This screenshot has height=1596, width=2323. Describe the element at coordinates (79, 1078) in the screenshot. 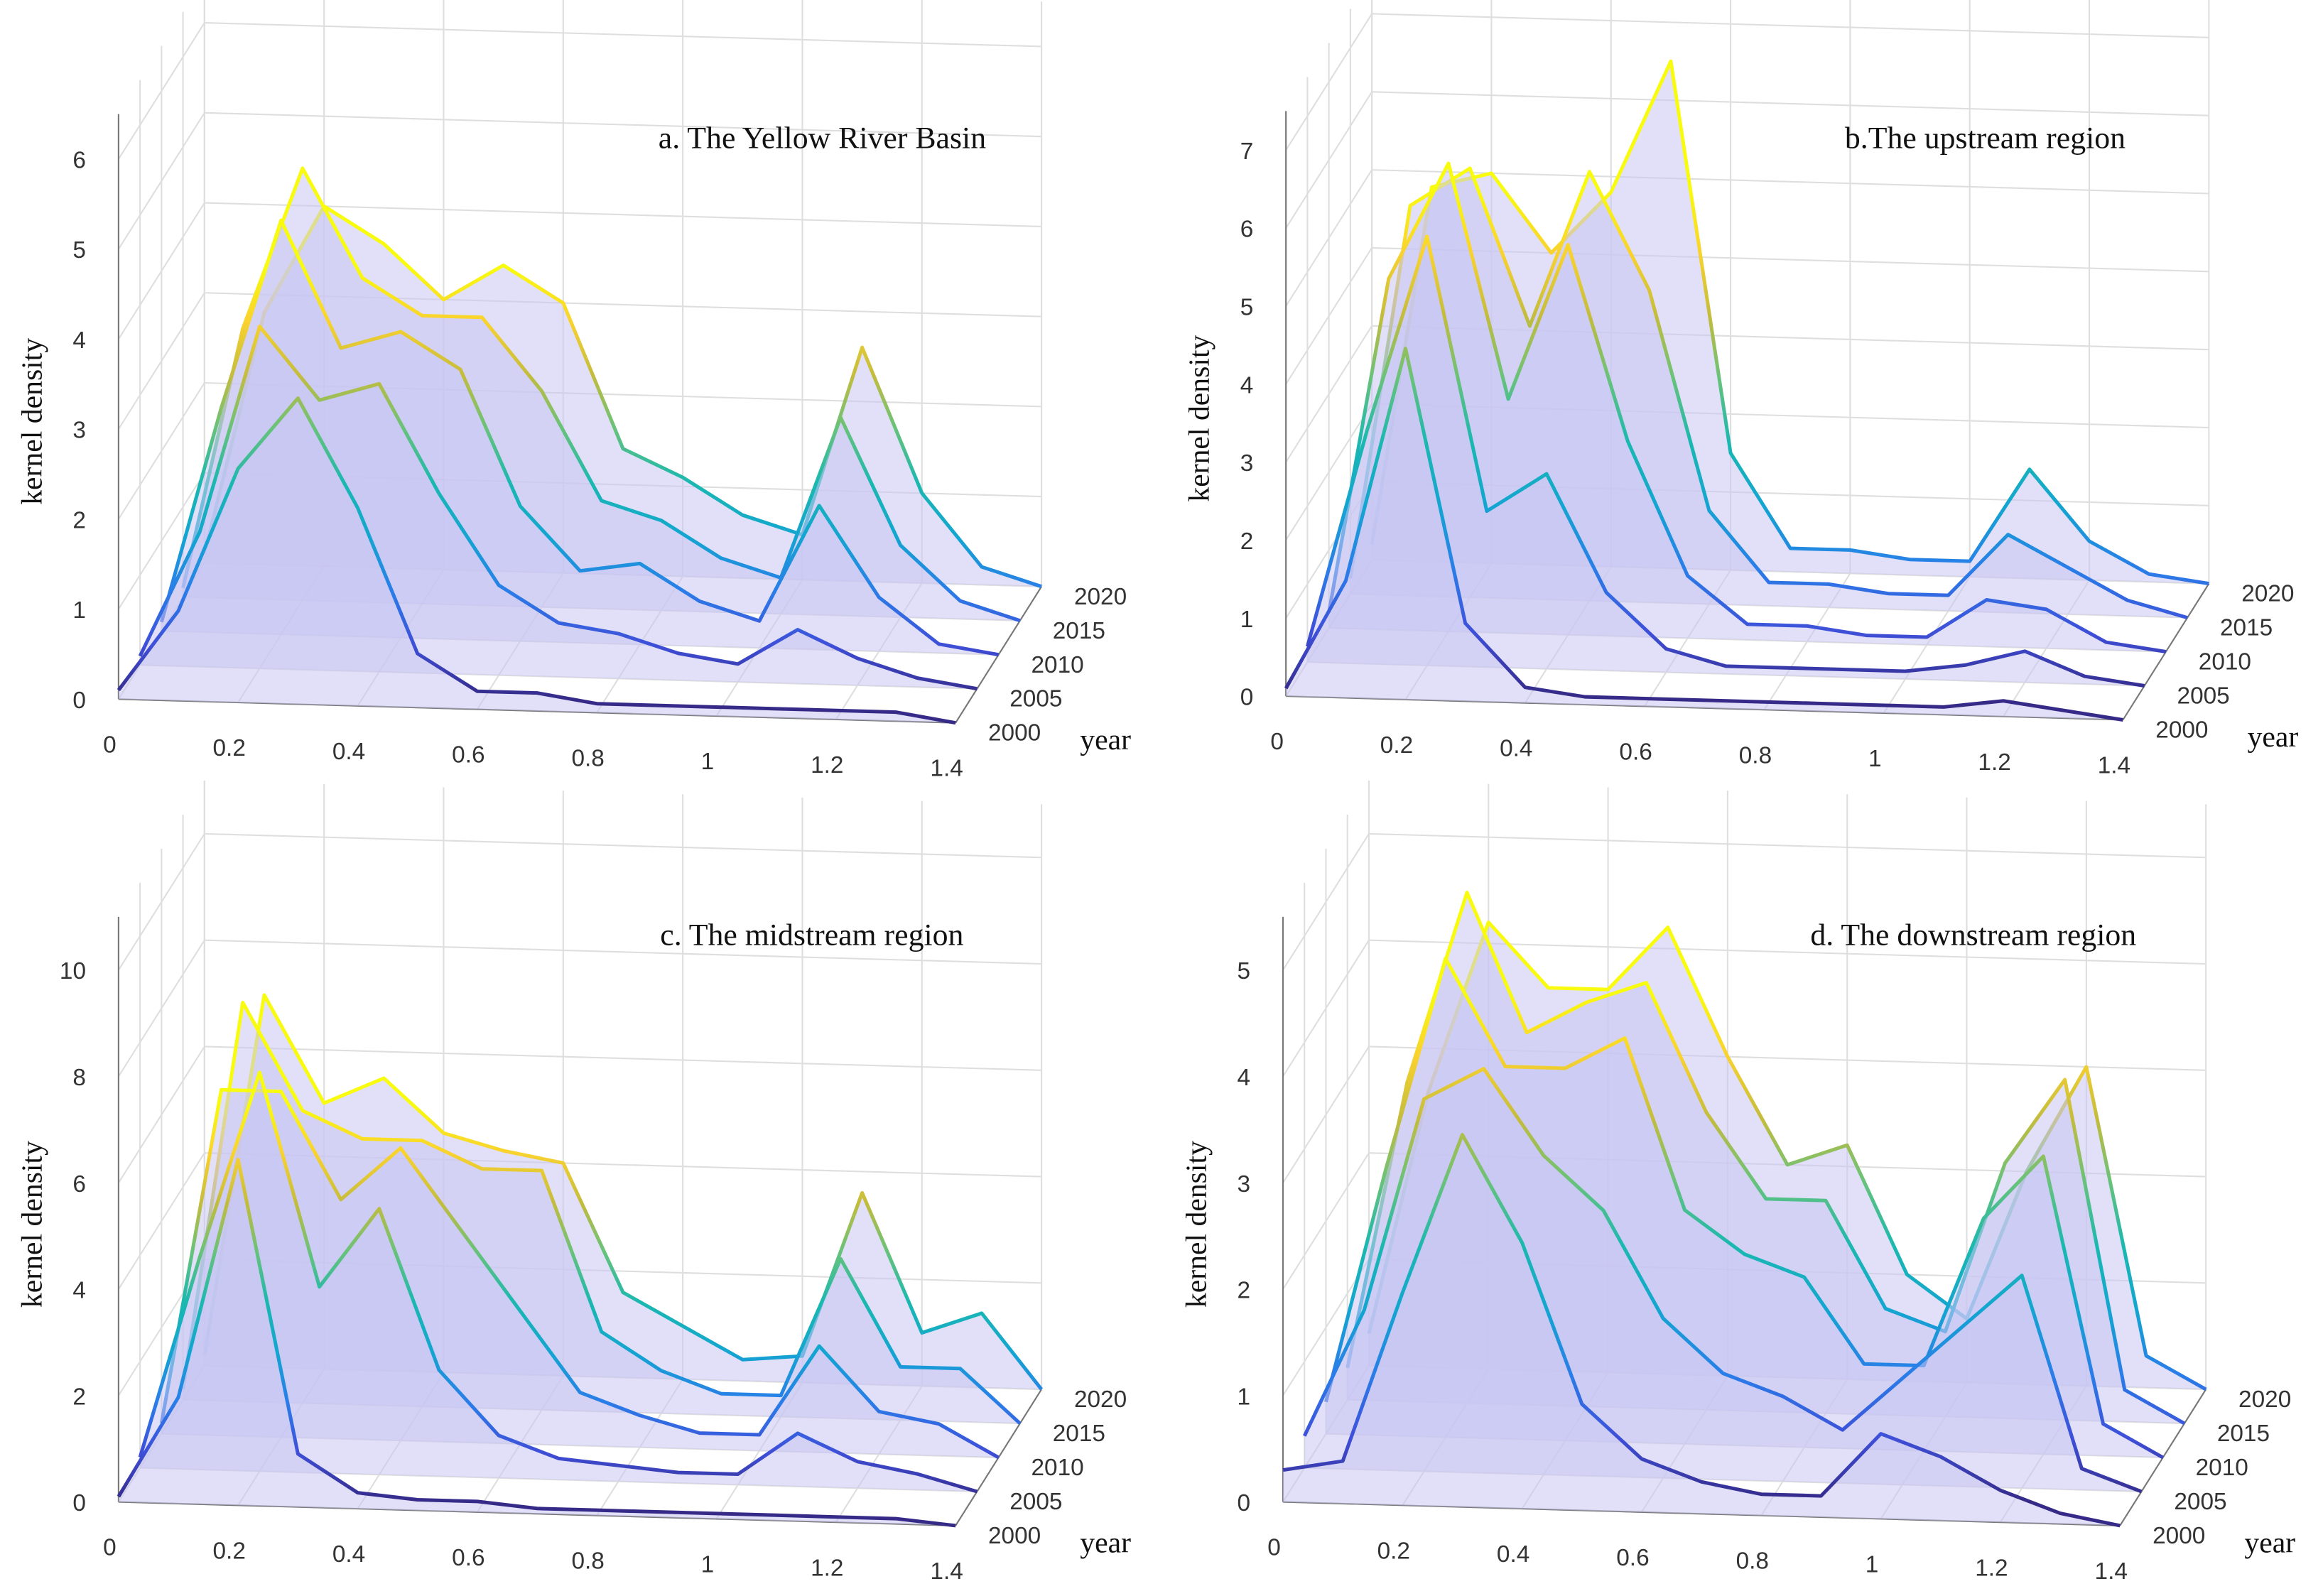

I see `z-tick-label: 8` at that location.